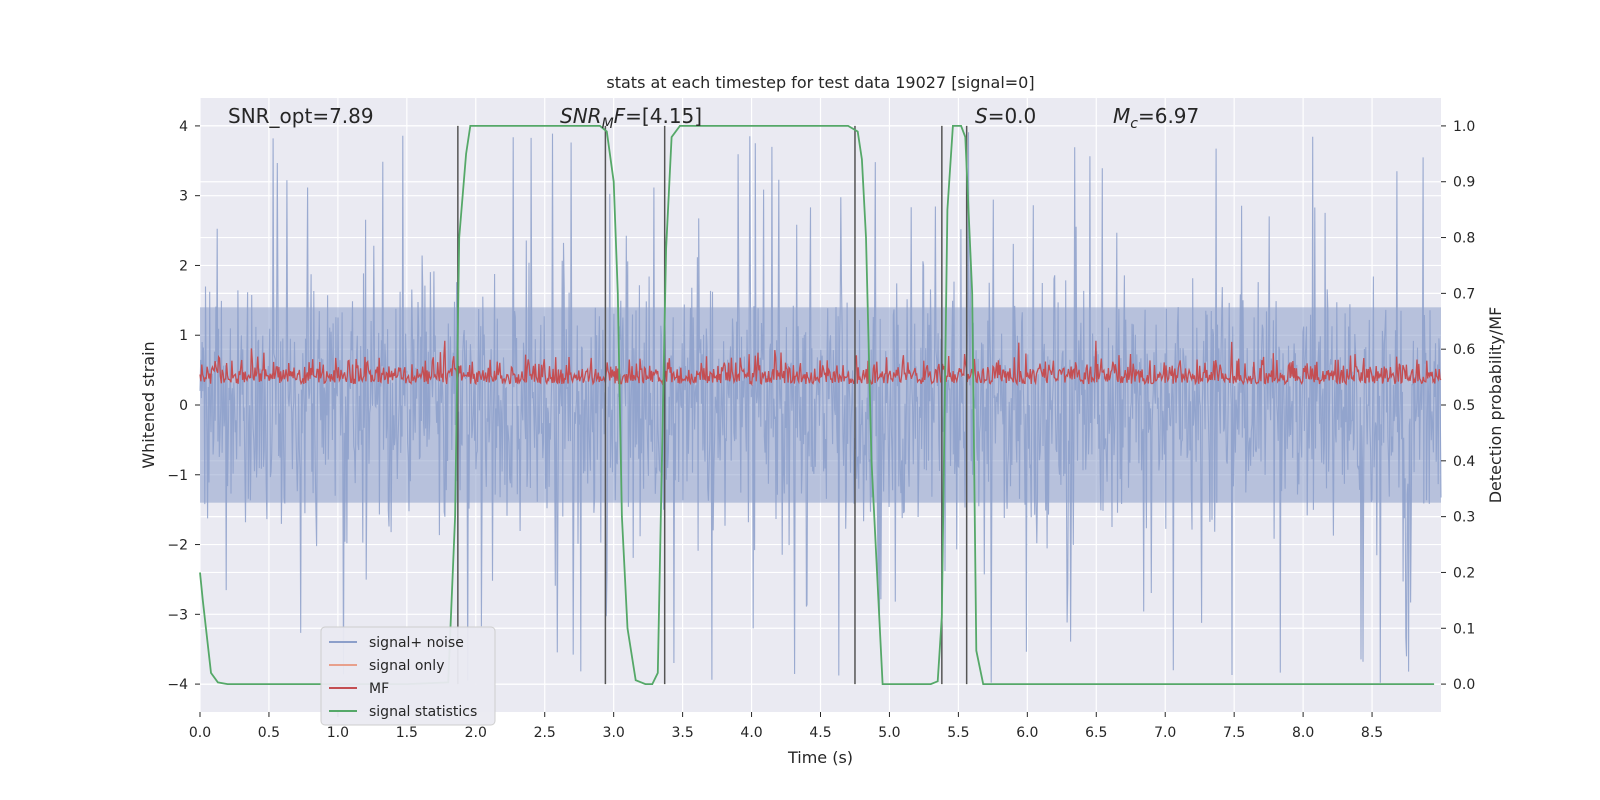 This screenshot has height=800, width=1600. I want to click on x-tick-label: 4.5, so click(820, 733).